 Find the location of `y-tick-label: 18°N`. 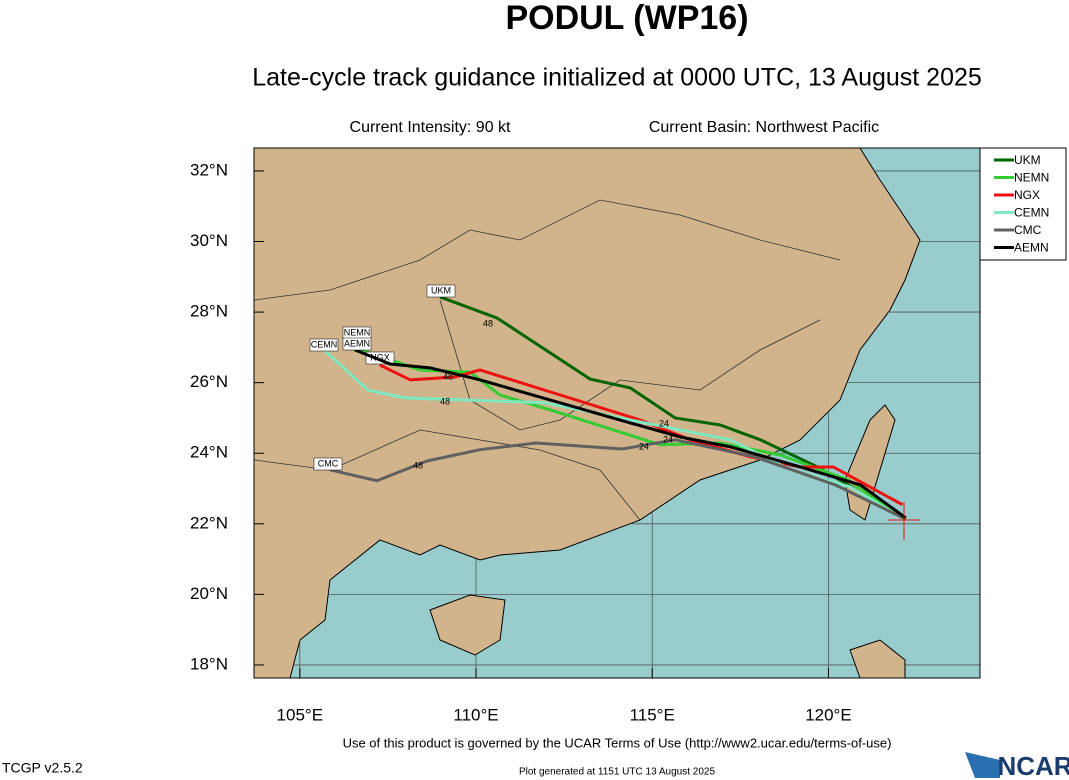

y-tick-label: 18°N is located at coordinates (209, 663).